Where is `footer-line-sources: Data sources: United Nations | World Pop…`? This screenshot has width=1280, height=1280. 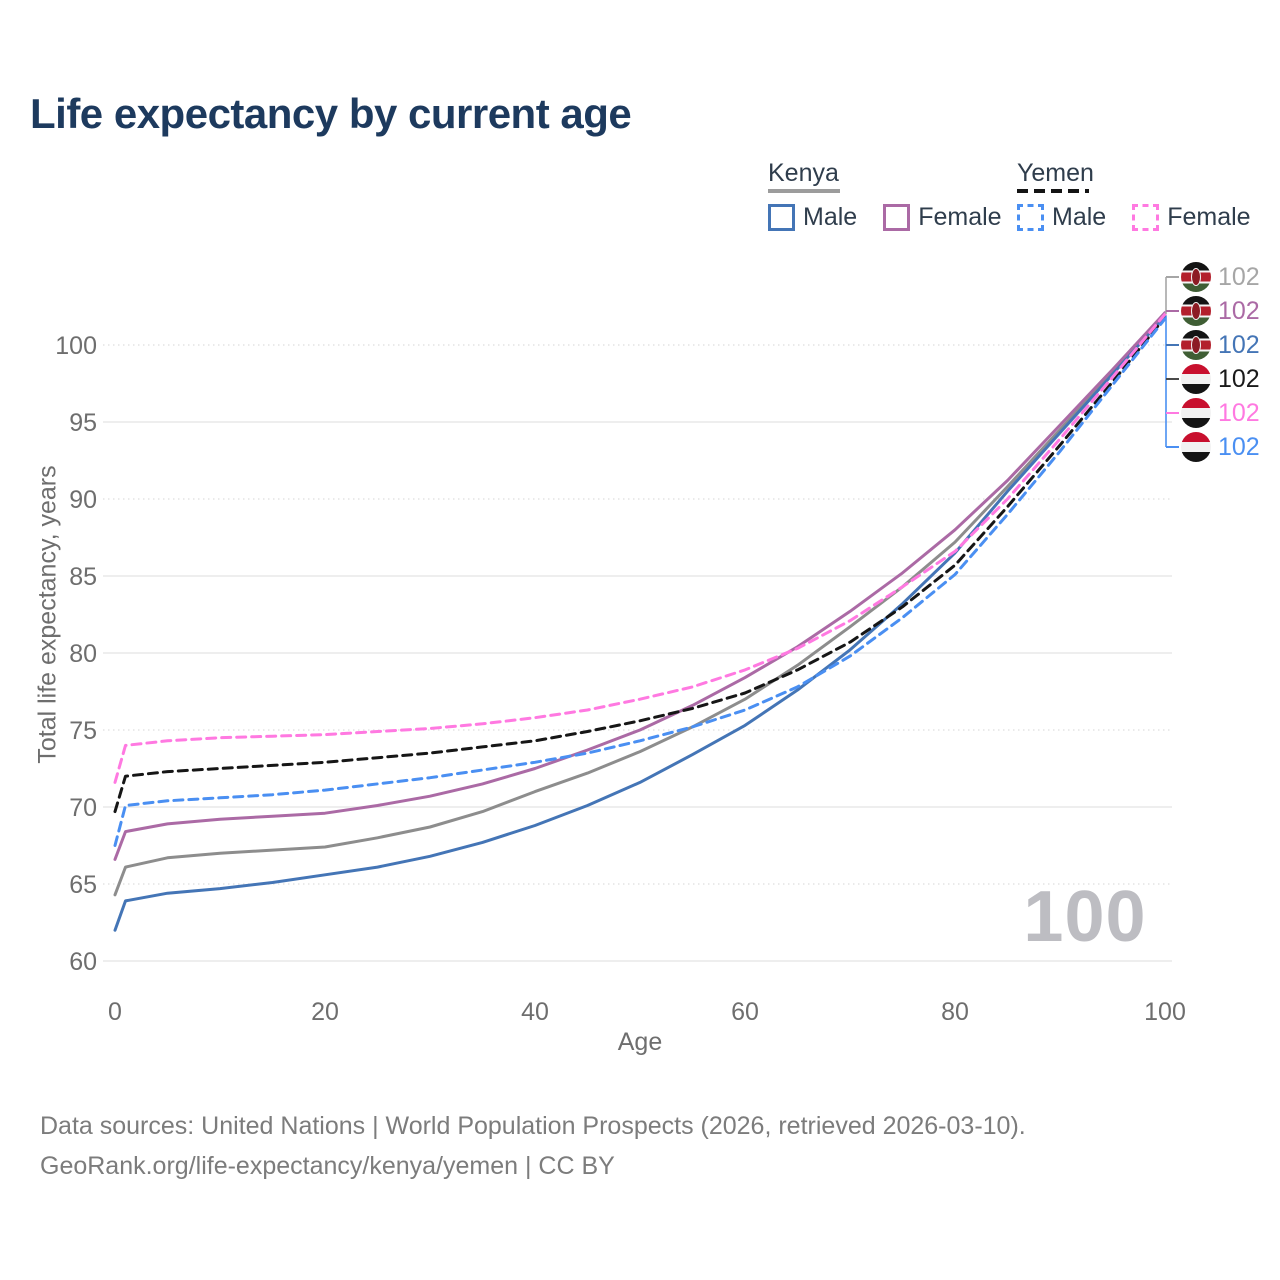
footer-line-sources: Data sources: United Nations | World Pop… is located at coordinates (533, 1126).